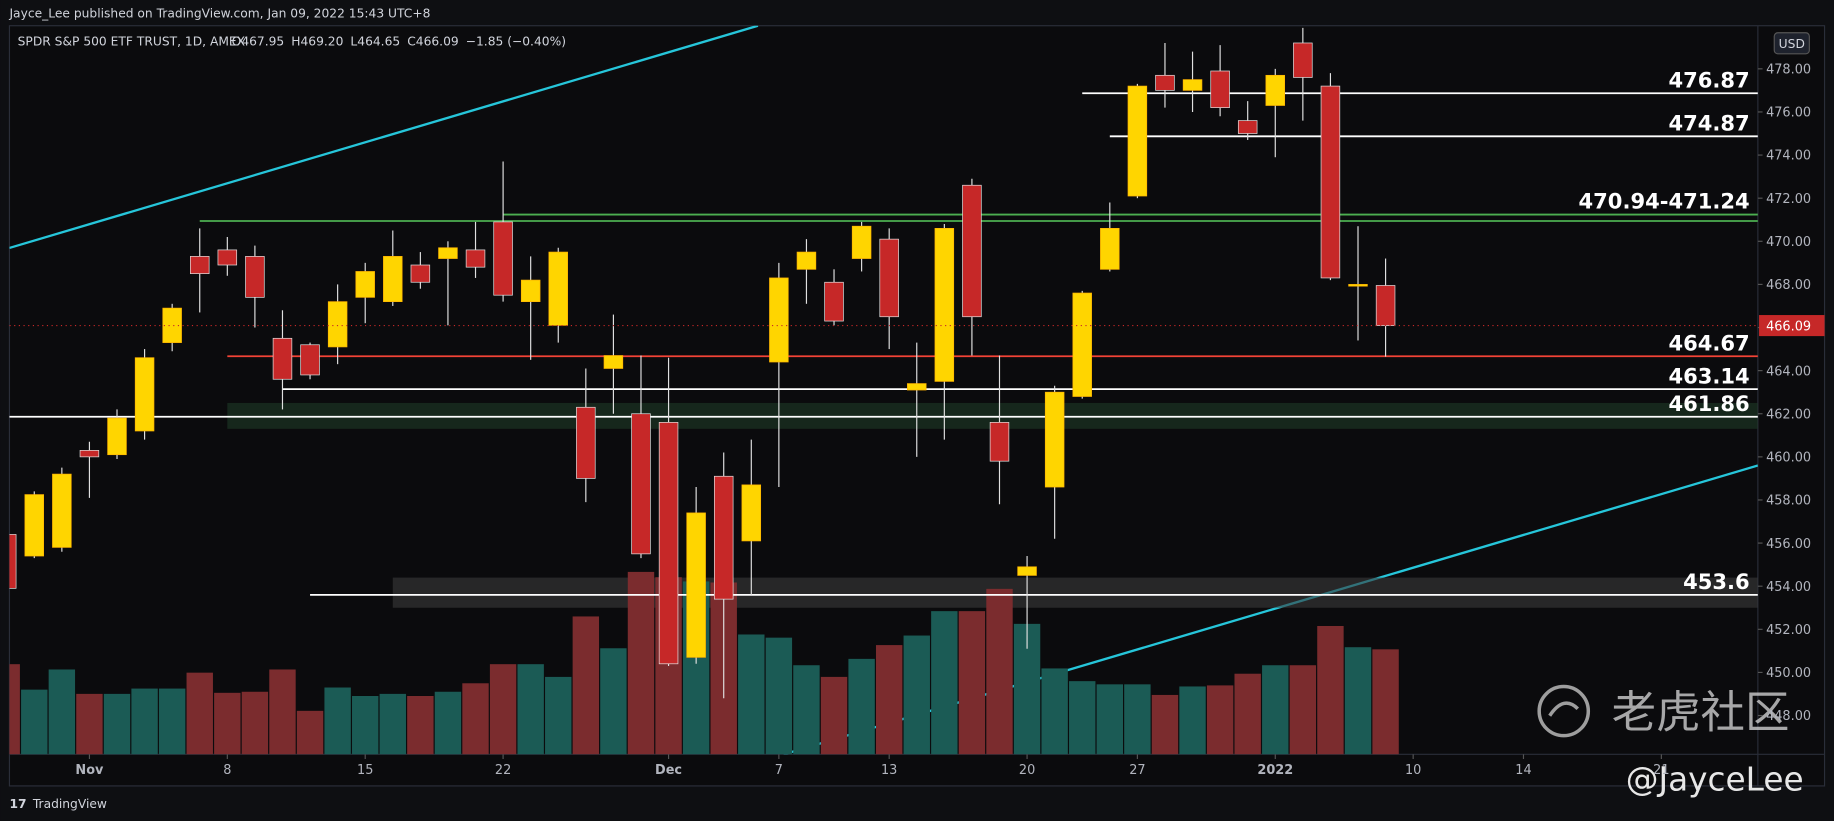 The width and height of the screenshot is (1834, 821). I want to click on y-tick-label: 456.00, so click(1788, 544).